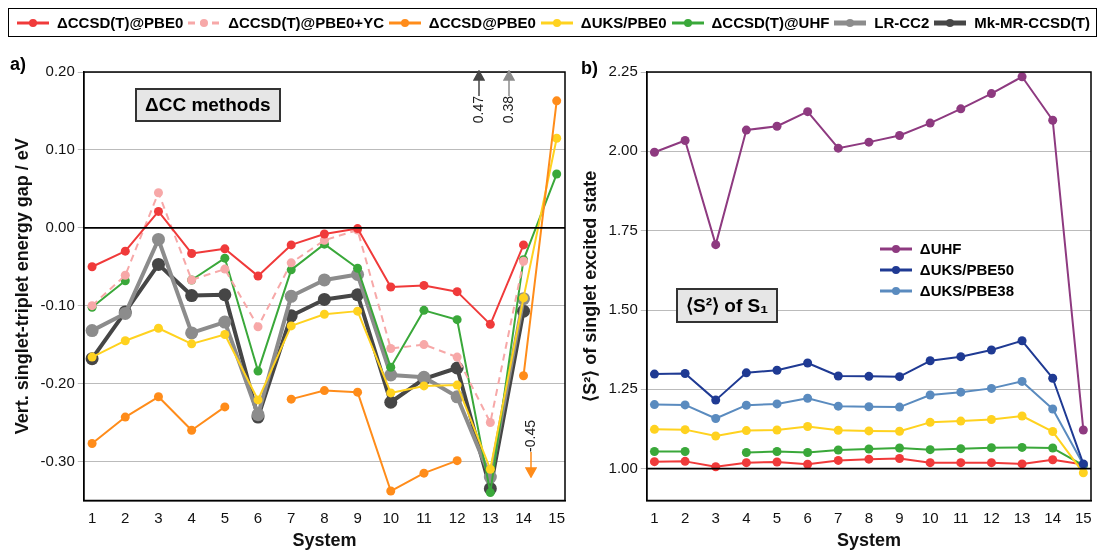 This screenshot has height=560, width=1107. What do you see at coordinates (966, 290) in the screenshot?
I see `legend-label: ΔUKS/PBE38` at bounding box center [966, 290].